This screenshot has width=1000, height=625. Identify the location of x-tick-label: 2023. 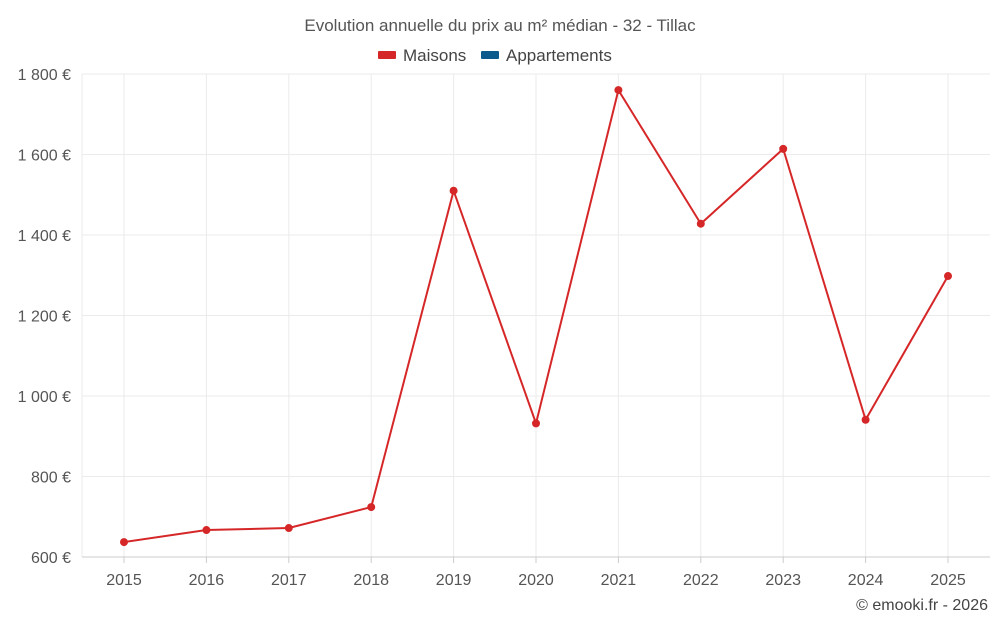
(783, 580).